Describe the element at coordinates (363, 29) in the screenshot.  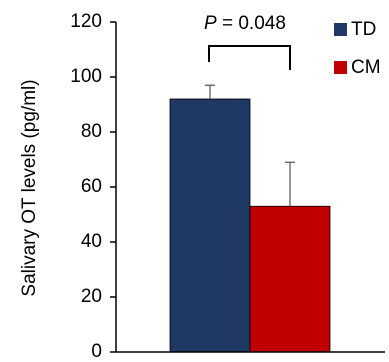
I see `legend-label: TD` at that location.